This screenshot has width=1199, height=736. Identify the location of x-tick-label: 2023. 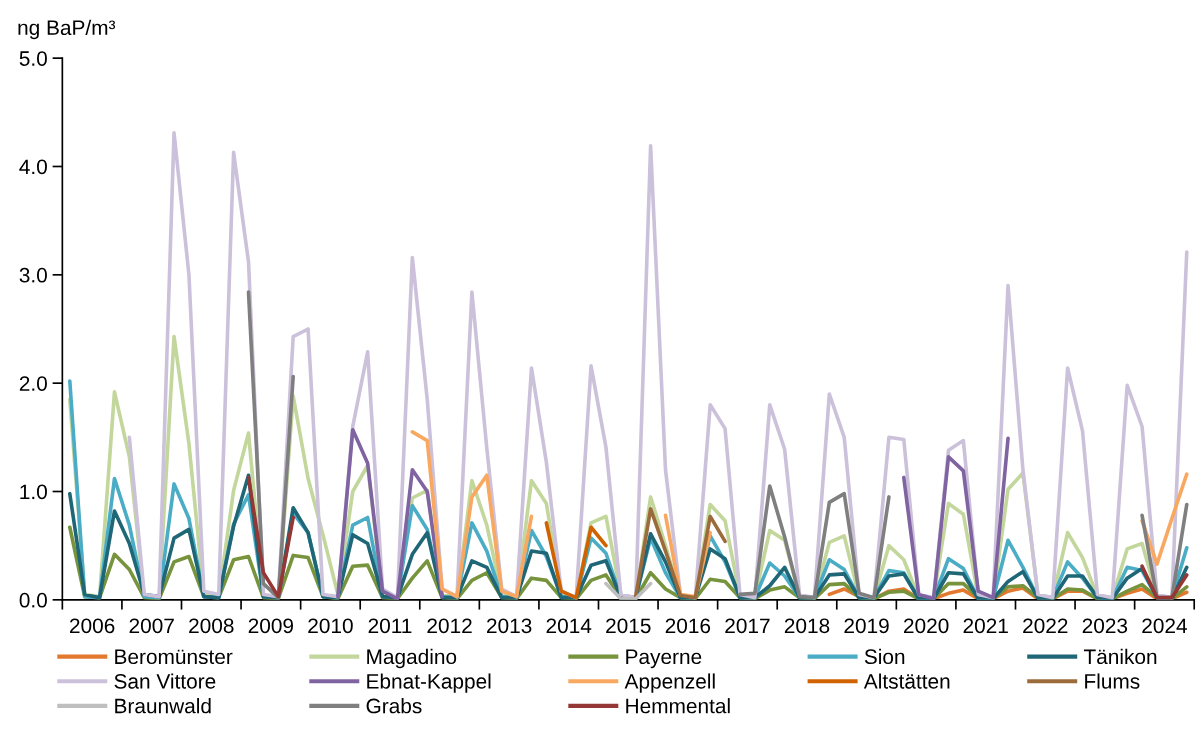
(1105, 626).